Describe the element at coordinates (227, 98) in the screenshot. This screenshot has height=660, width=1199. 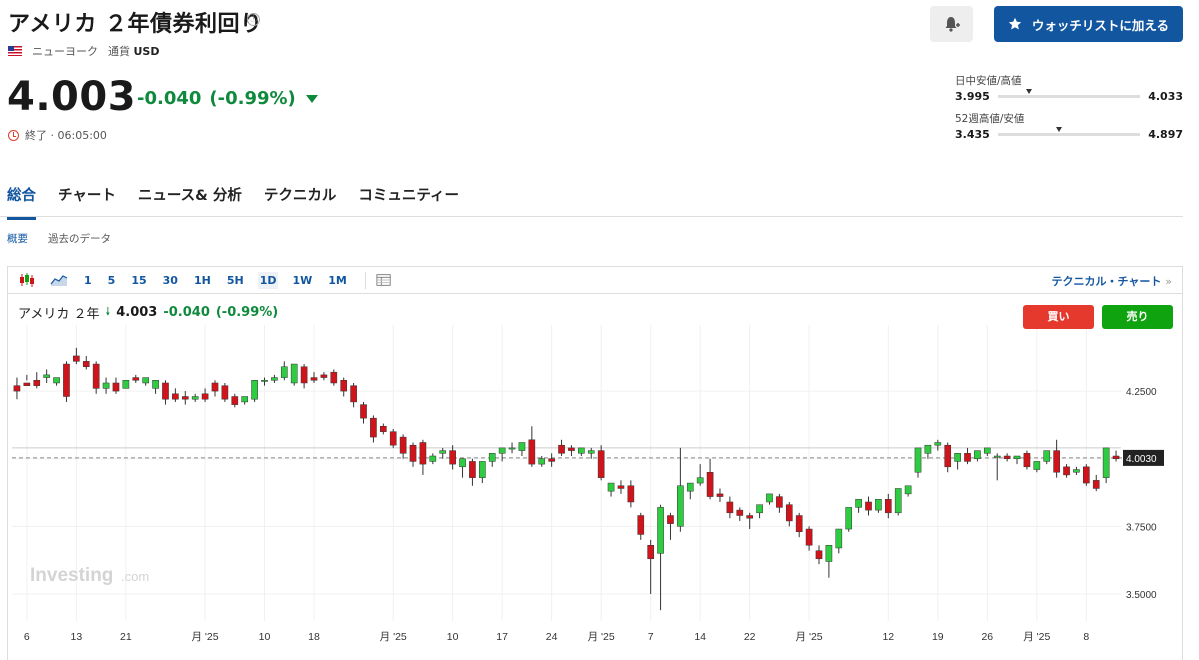
I see `price-change: -0.040 (-0.99%)` at that location.